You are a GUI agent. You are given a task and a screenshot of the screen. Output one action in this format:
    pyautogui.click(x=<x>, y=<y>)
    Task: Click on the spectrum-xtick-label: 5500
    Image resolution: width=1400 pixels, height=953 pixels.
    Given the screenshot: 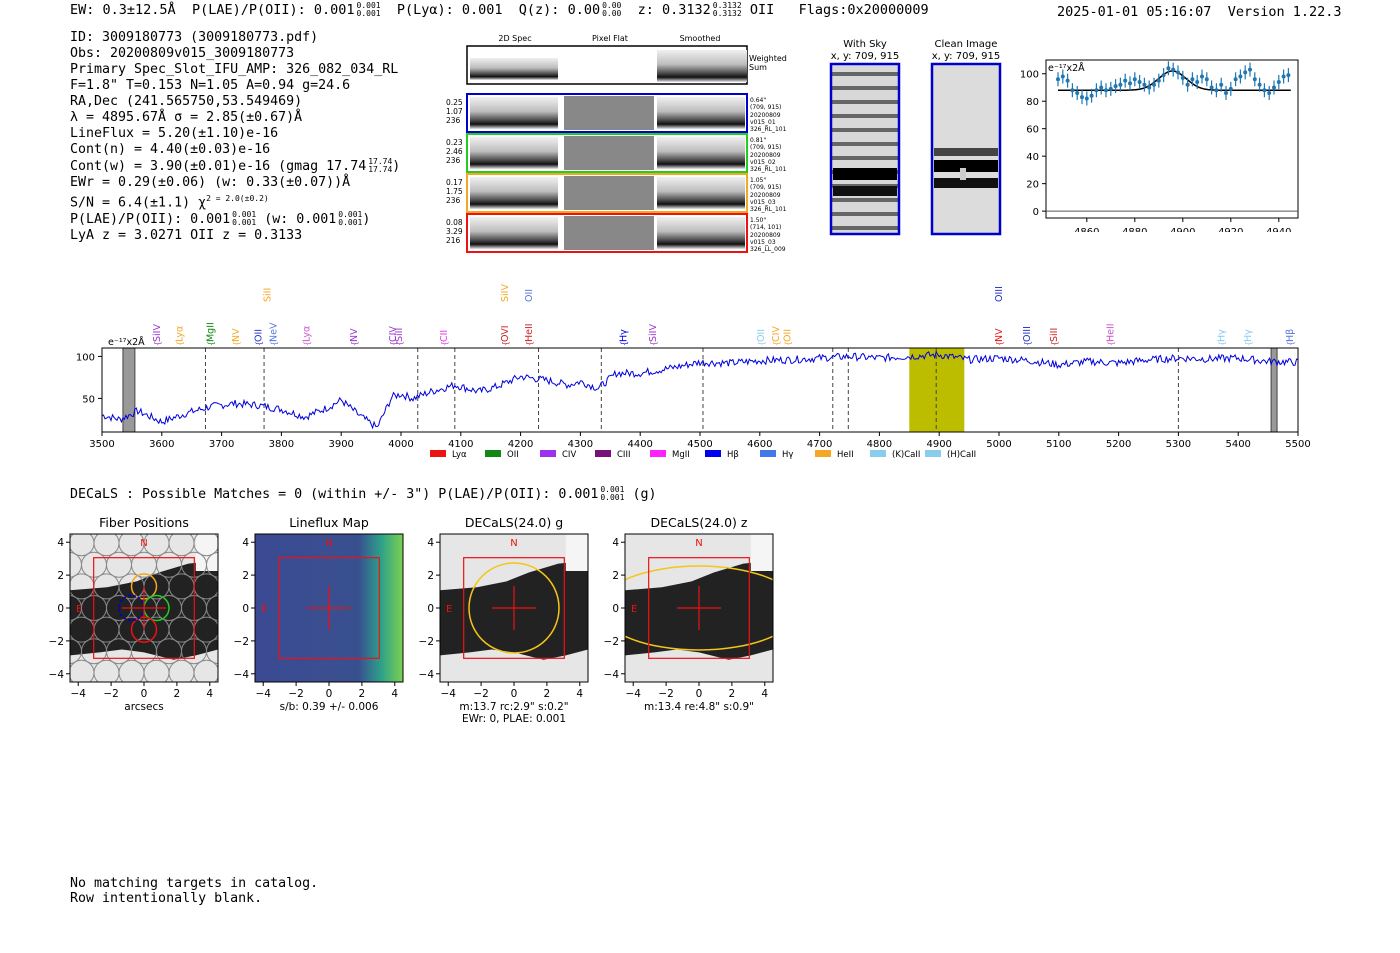 What is the action you would take?
    pyautogui.click(x=1297, y=444)
    